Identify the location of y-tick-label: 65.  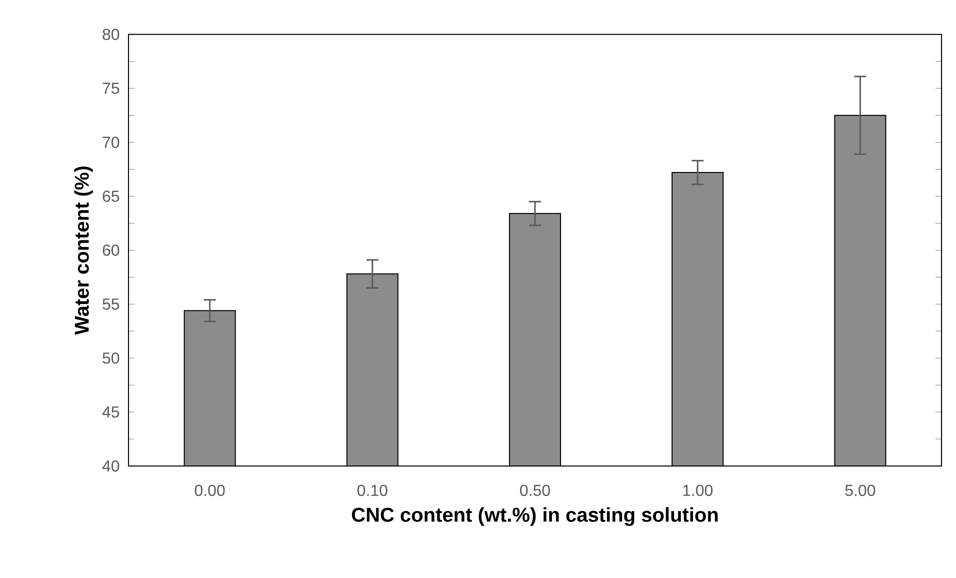
(111, 196).